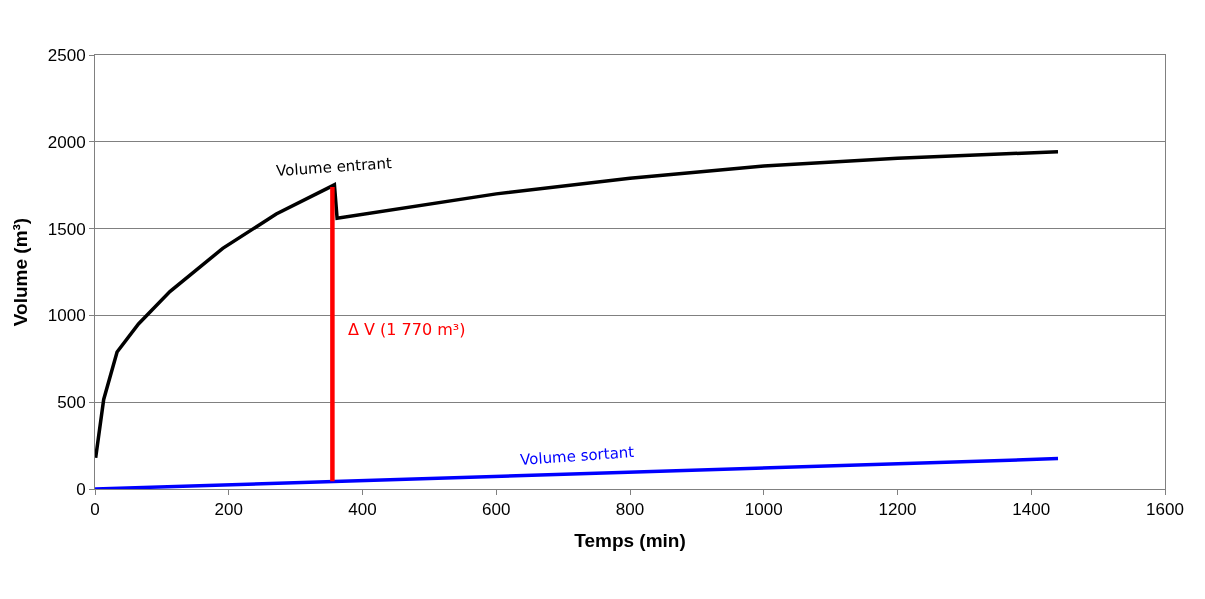 The width and height of the screenshot is (1205, 599). Describe the element at coordinates (228, 510) in the screenshot. I see `x-tick-label: 200` at that location.